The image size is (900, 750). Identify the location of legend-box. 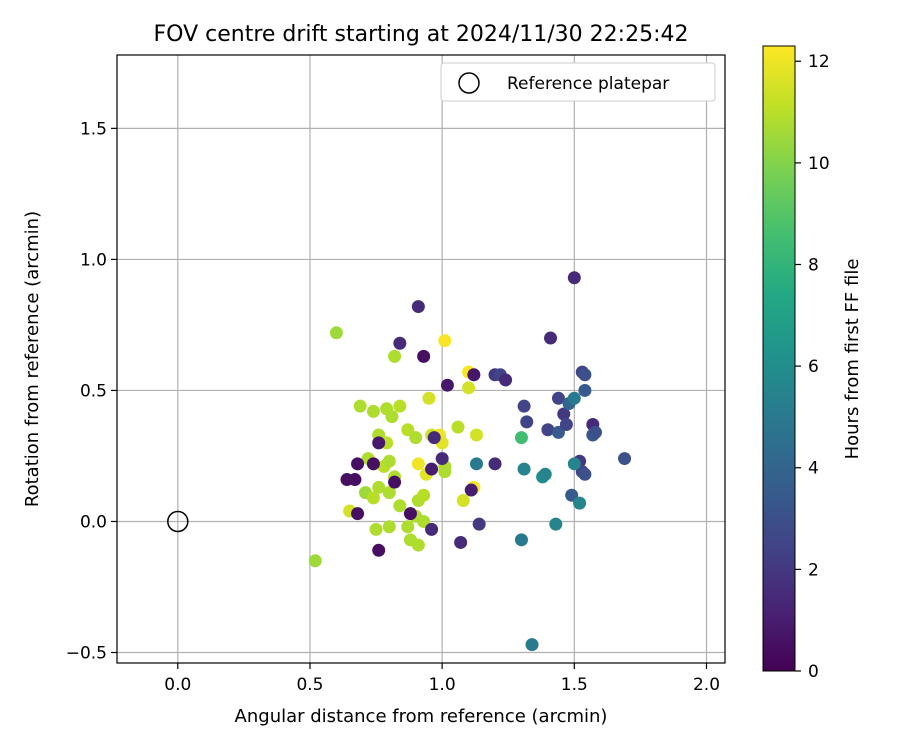
(578, 82).